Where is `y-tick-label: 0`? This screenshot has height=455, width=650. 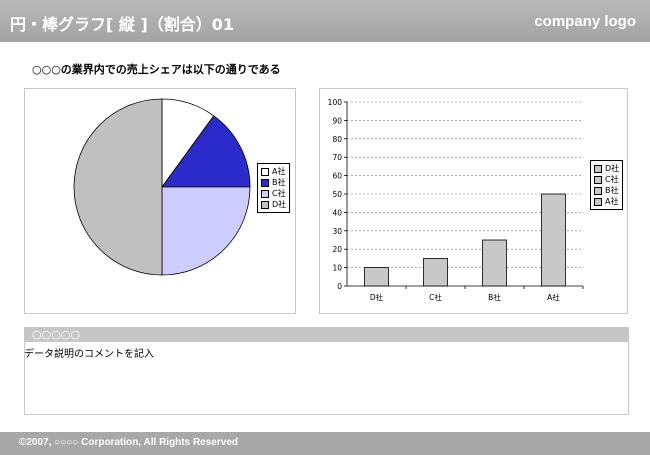
y-tick-label: 0 is located at coordinates (339, 286).